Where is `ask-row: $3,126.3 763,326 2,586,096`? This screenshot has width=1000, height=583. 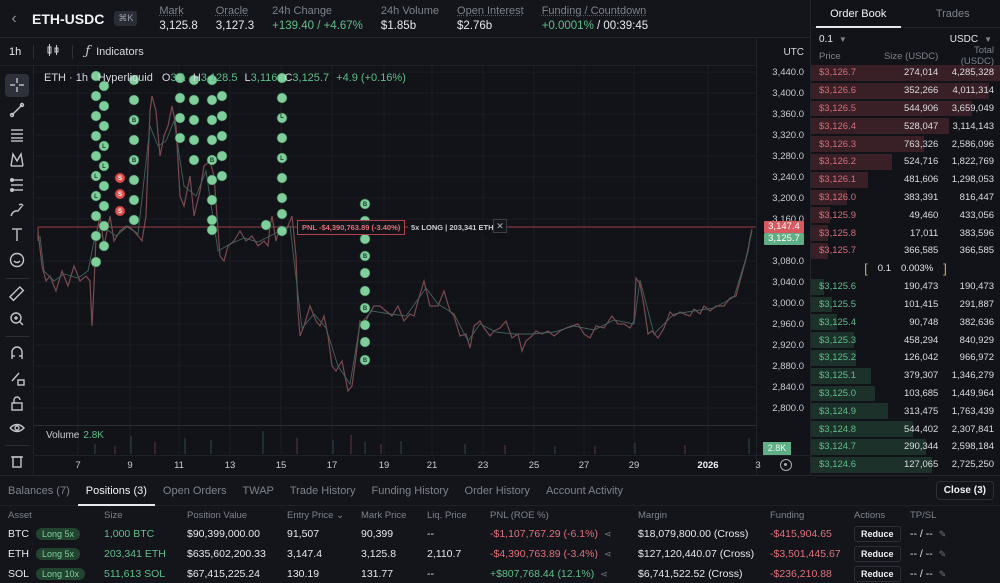 ask-row: $3,126.3 763,326 2,586,096 is located at coordinates (905, 144).